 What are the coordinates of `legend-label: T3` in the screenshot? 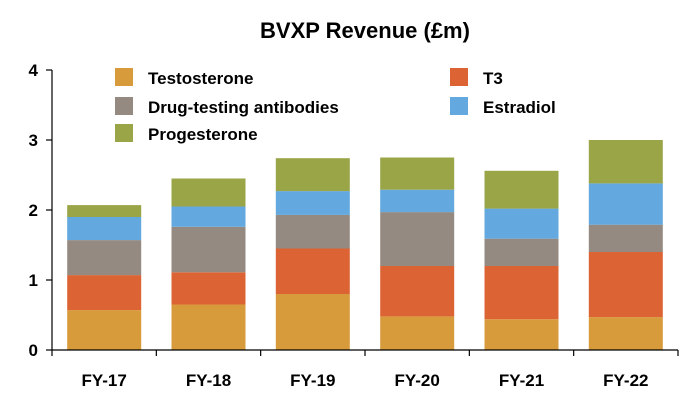 It's located at (493, 78).